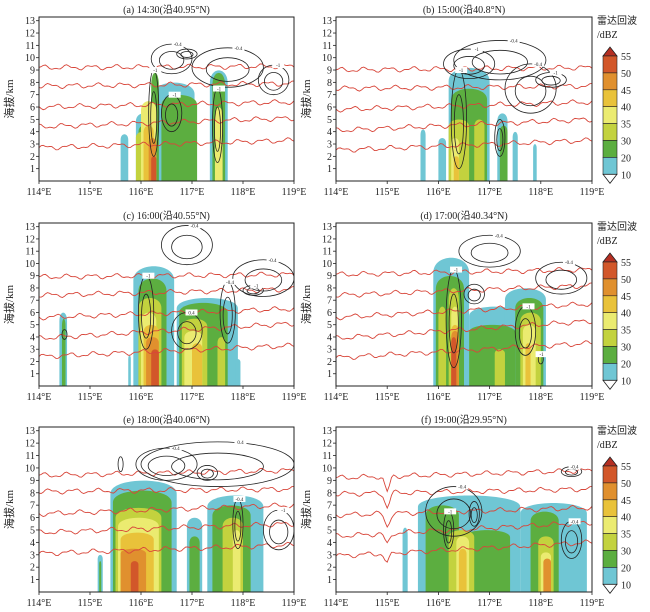 The image size is (650, 612). I want to click on reflectivity-cell-40dbz, so click(462, 570).